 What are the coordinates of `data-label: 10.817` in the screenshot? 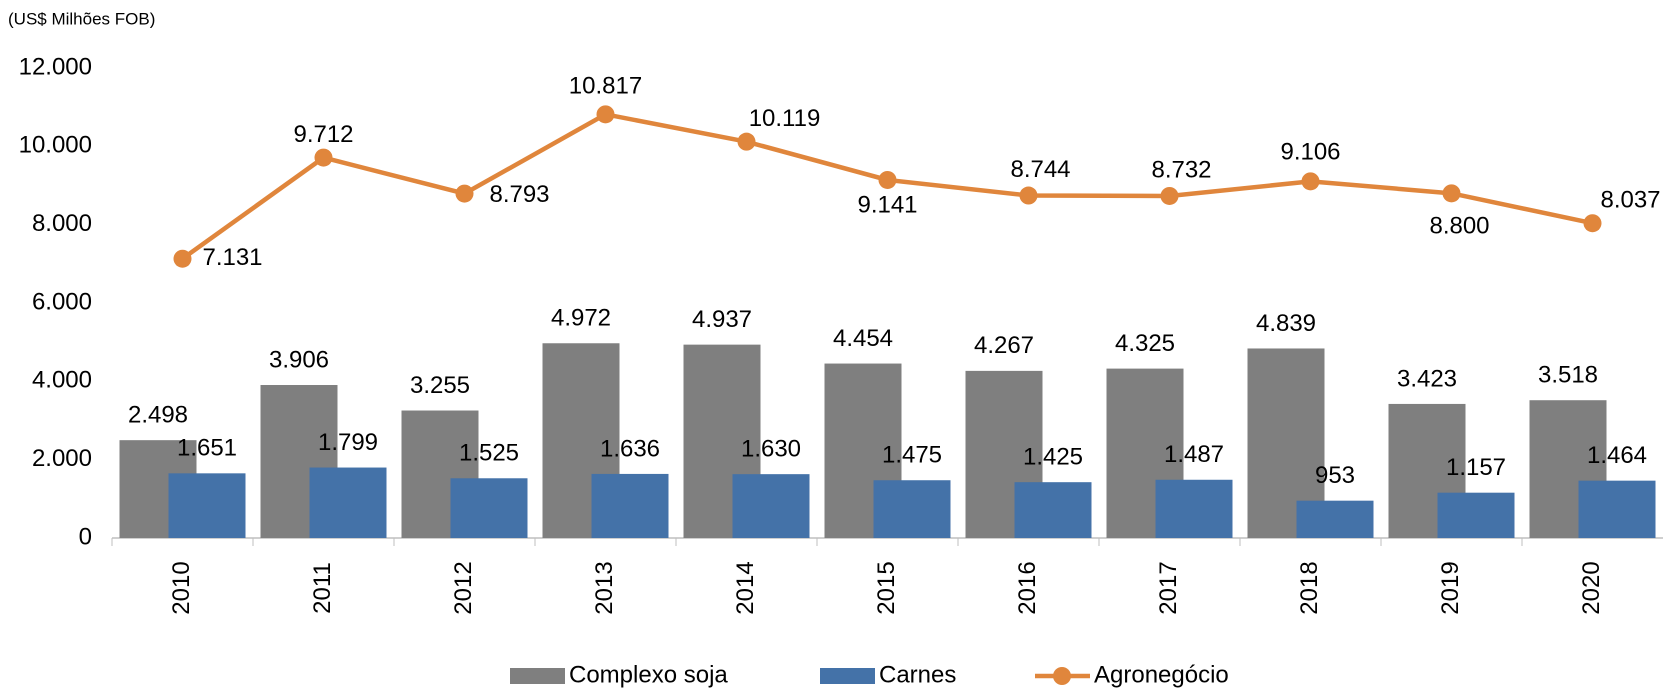 It's located at (605, 86).